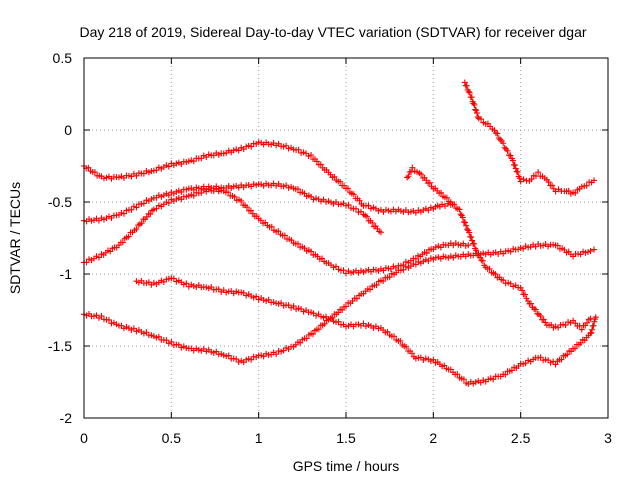 The width and height of the screenshot is (640, 480). What do you see at coordinates (15, 238) in the screenshot?
I see `y-axis-label: SDTVAR / TECUs` at bounding box center [15, 238].